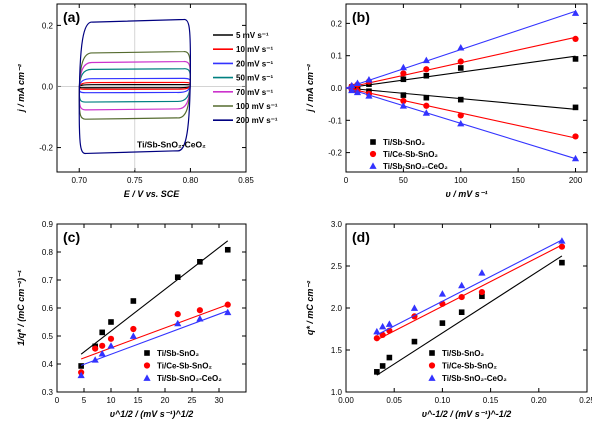 The image size is (592, 437). Describe the element at coordinates (335, 153) in the screenshot. I see `y-tick-label: -0.2` at that location.